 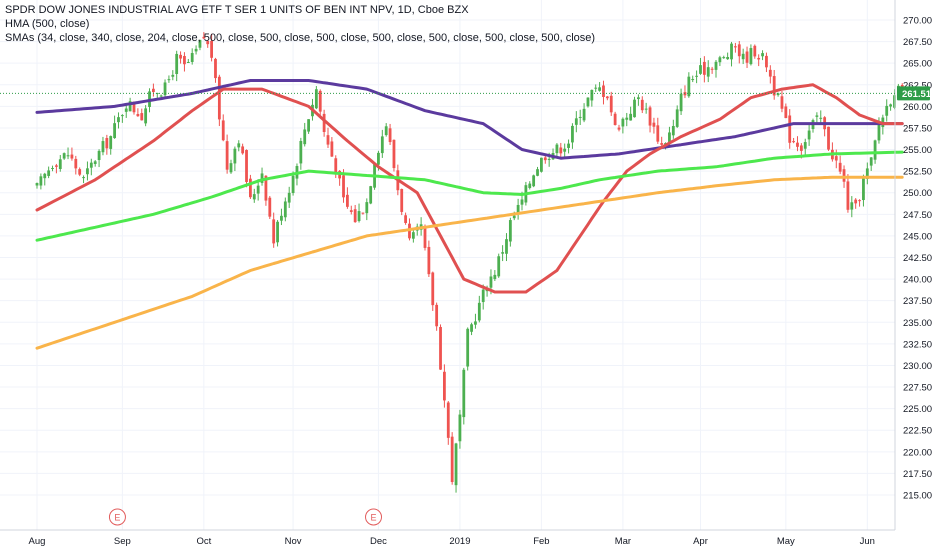 What do you see at coordinates (917, 128) in the screenshot?
I see `y-tick-label: 257.50` at bounding box center [917, 128].